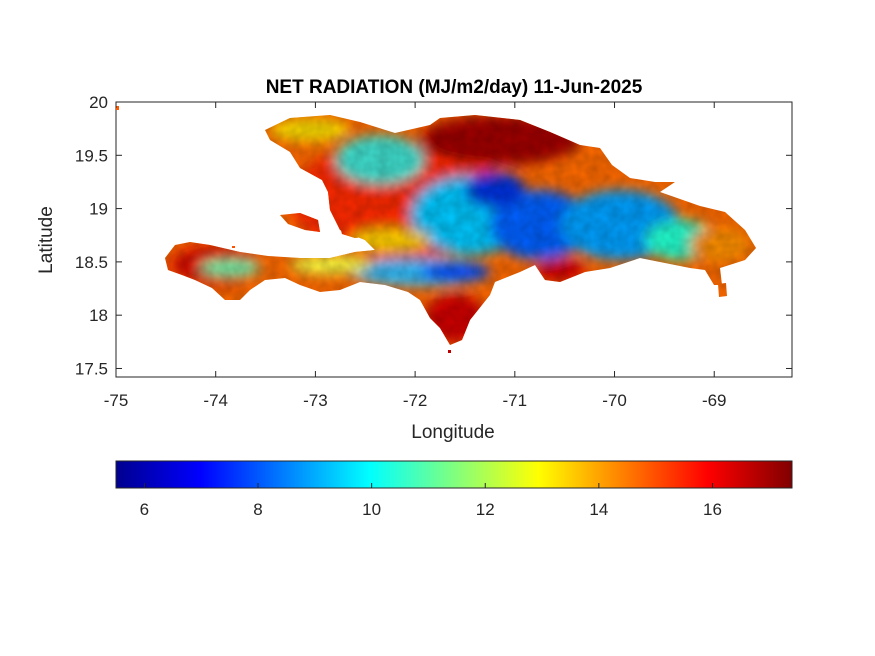 The image size is (875, 656). What do you see at coordinates (415, 400) in the screenshot?
I see `x-tick-label: -72` at bounding box center [415, 400].